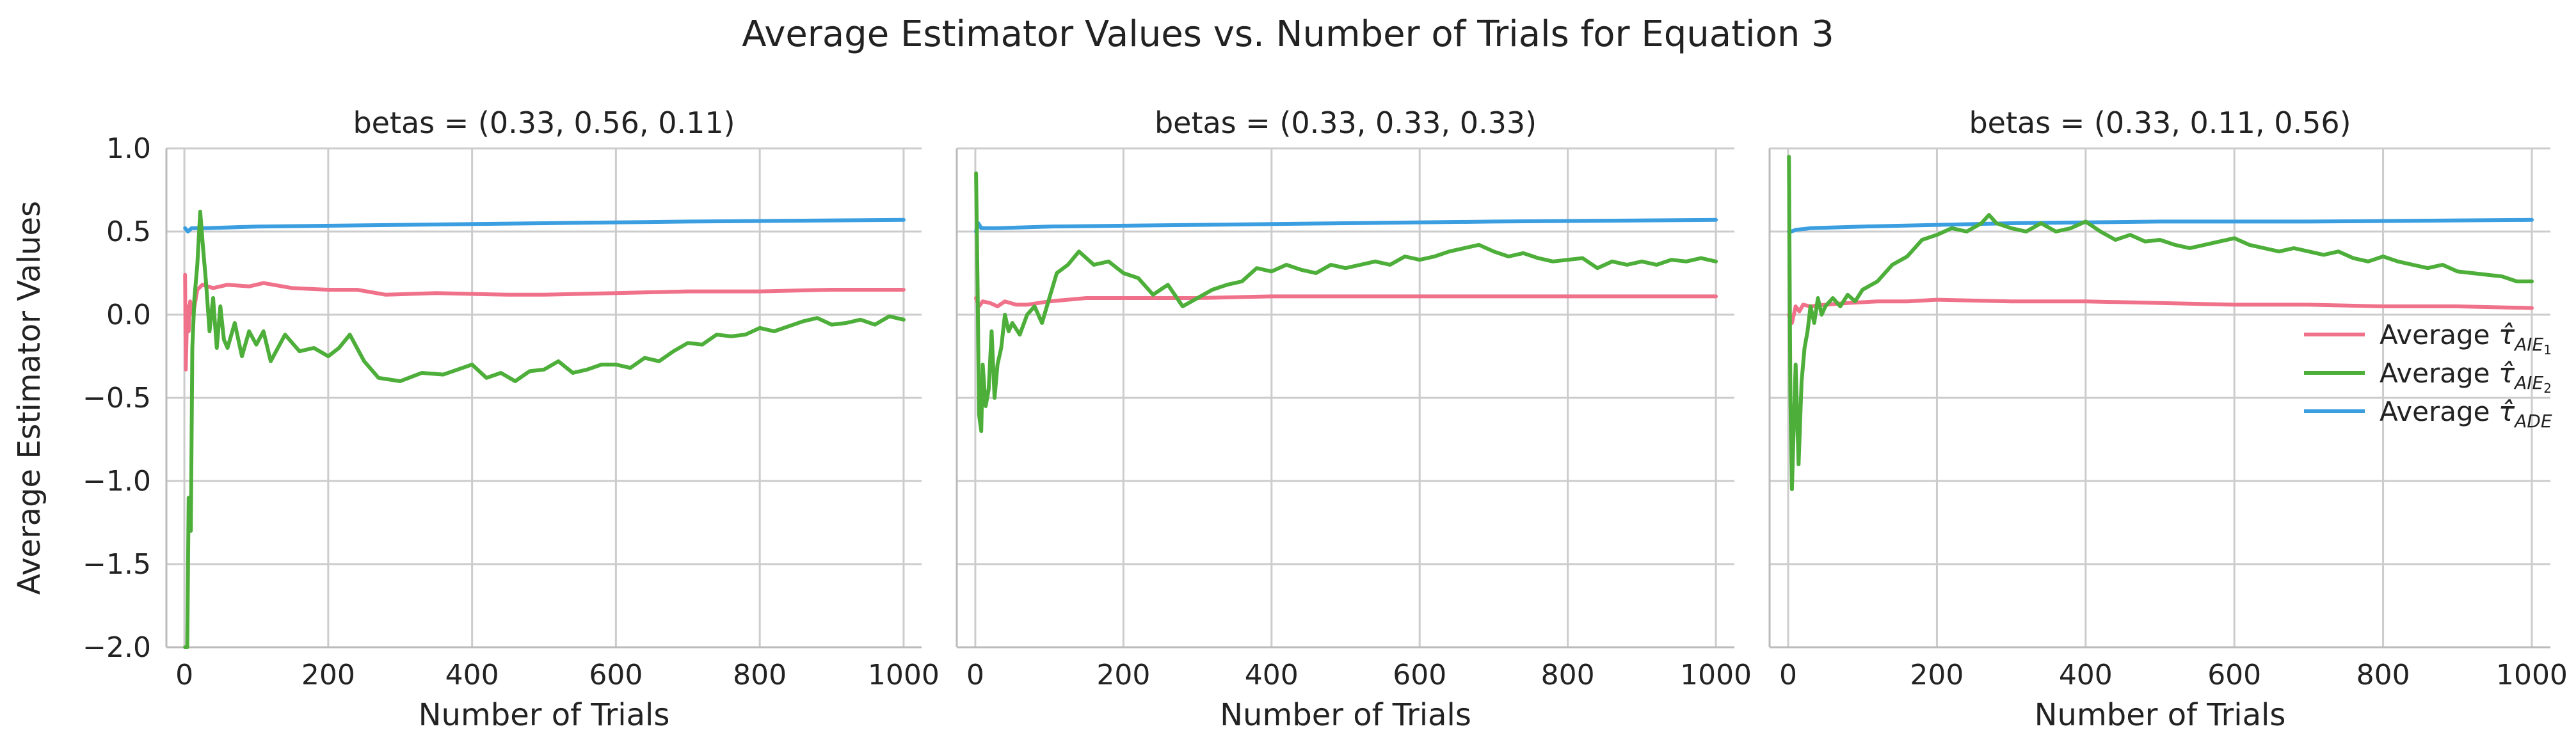 This screenshot has width=2576, height=756. I want to click on legend-label-ade: Average τ̂ADE, so click(2466, 414).